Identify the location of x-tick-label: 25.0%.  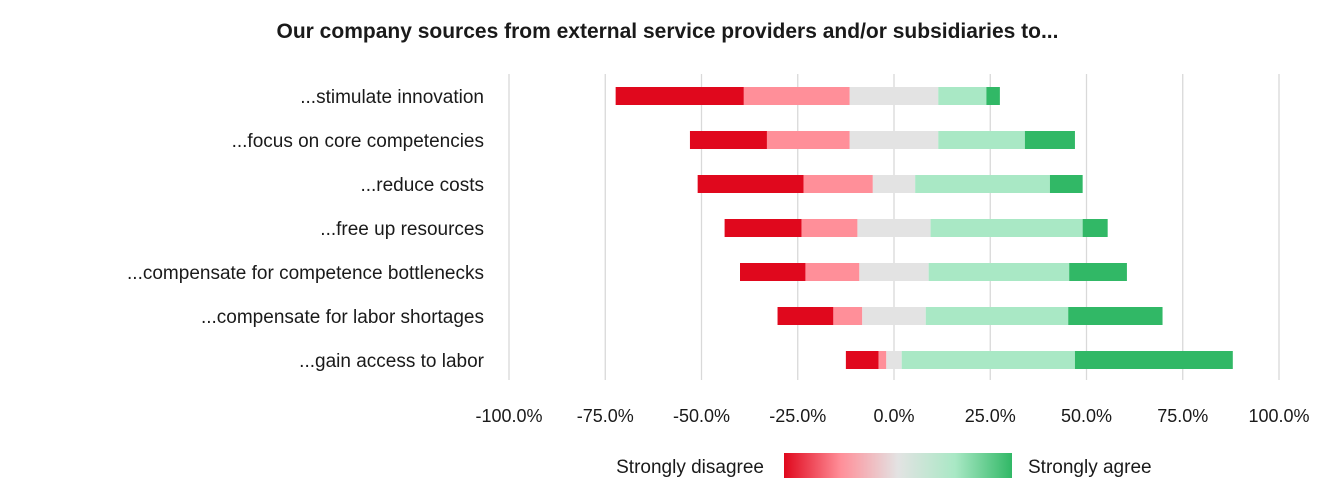
(990, 416).